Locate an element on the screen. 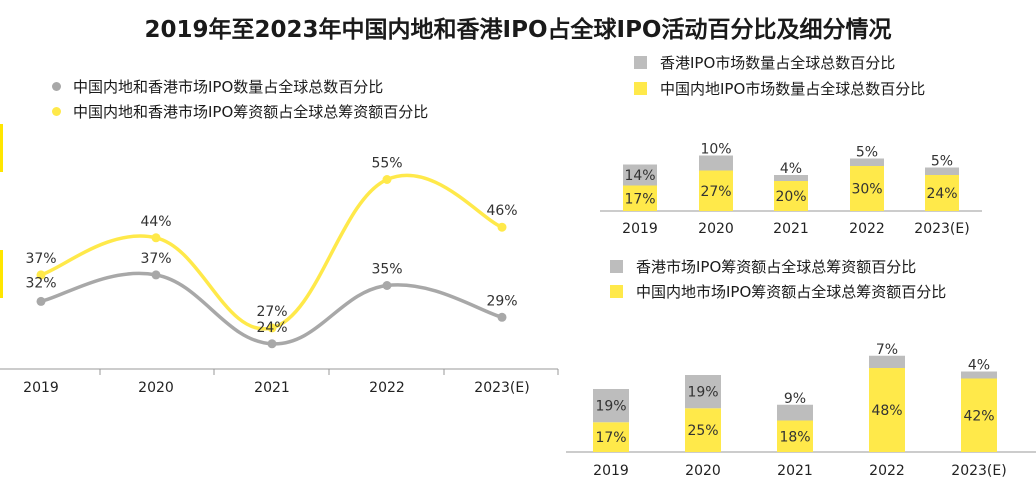 The height and width of the screenshot is (486, 1036). bar-bottom-data-label-mainland: 17% is located at coordinates (610, 438).